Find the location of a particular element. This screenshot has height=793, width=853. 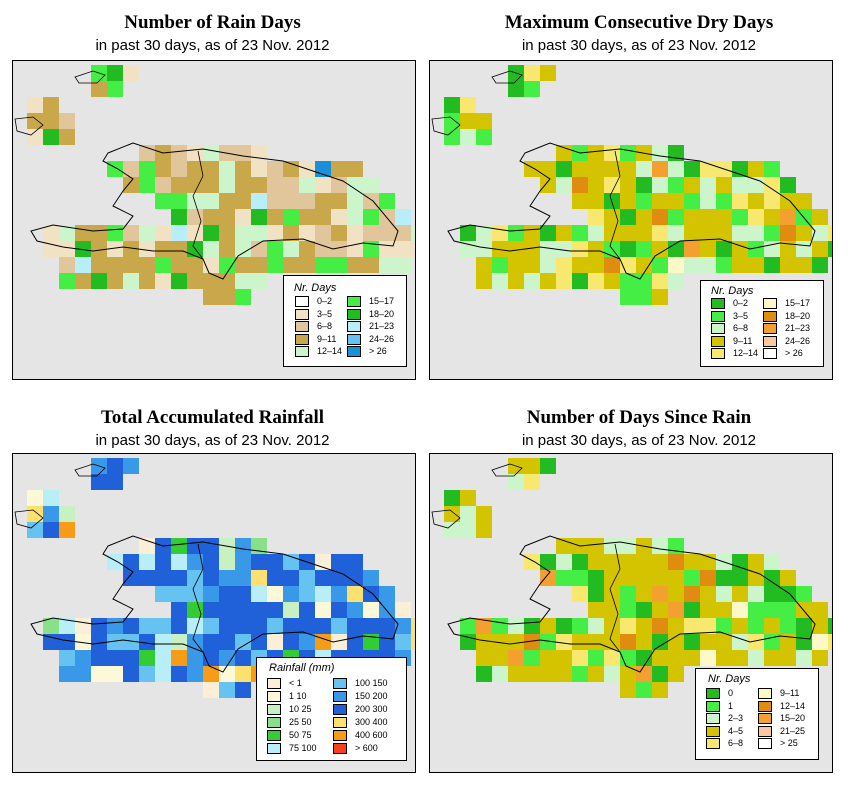

legend-label: 9–11 is located at coordinates (743, 340).